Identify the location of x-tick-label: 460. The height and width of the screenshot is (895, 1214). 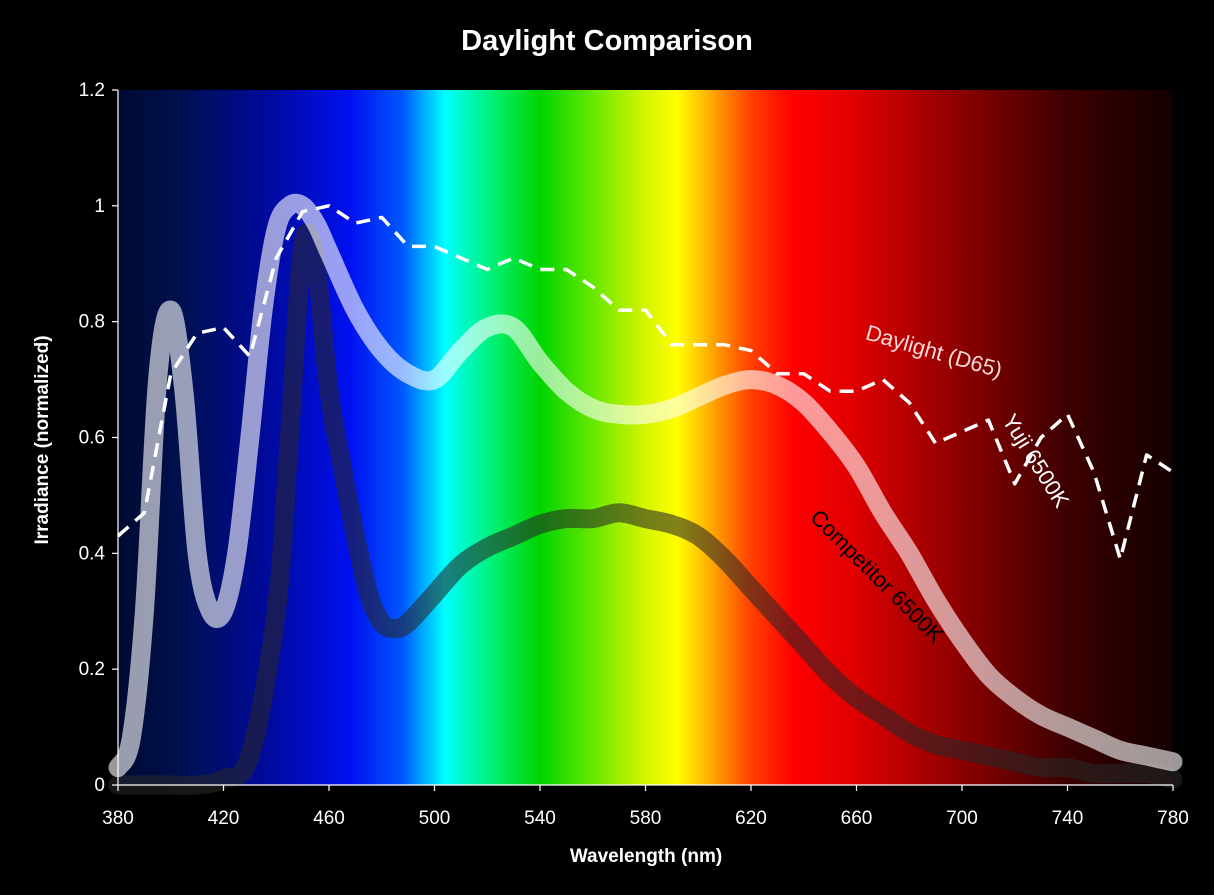
(329, 818).